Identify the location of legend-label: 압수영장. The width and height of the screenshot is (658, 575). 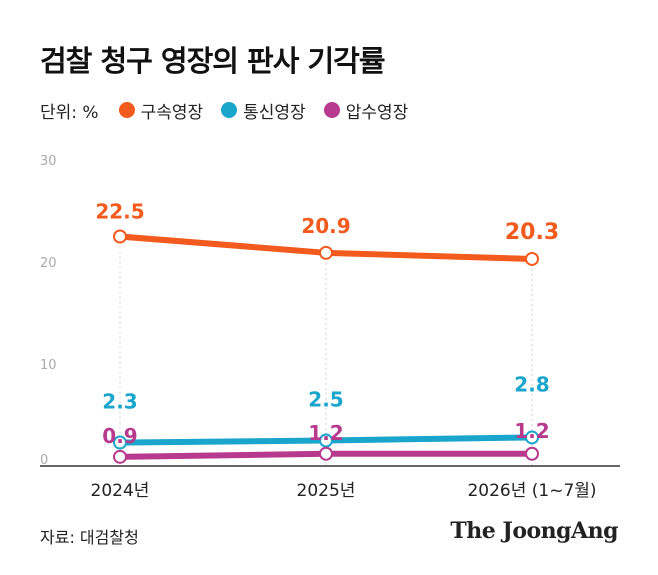
(377, 112).